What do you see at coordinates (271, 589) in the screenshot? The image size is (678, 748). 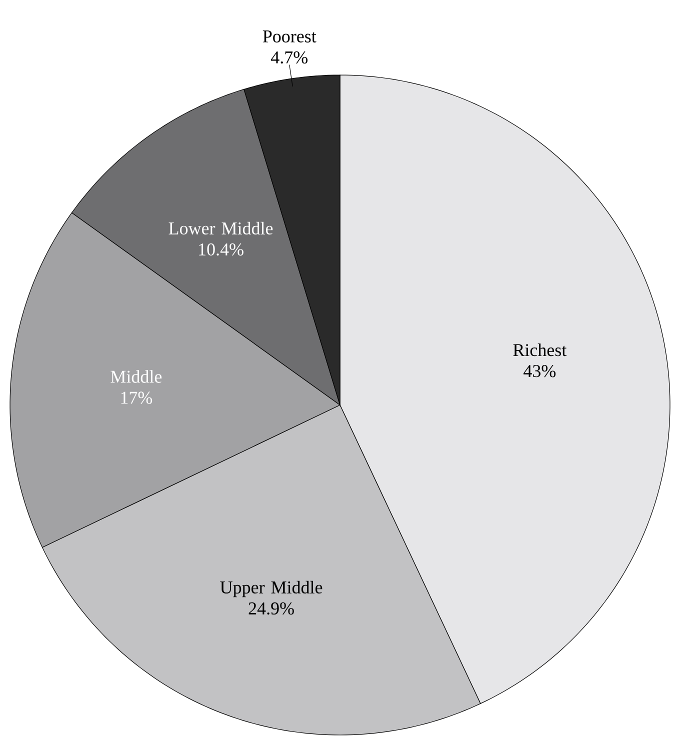 I see `slice-label: Upper Middle` at bounding box center [271, 589].